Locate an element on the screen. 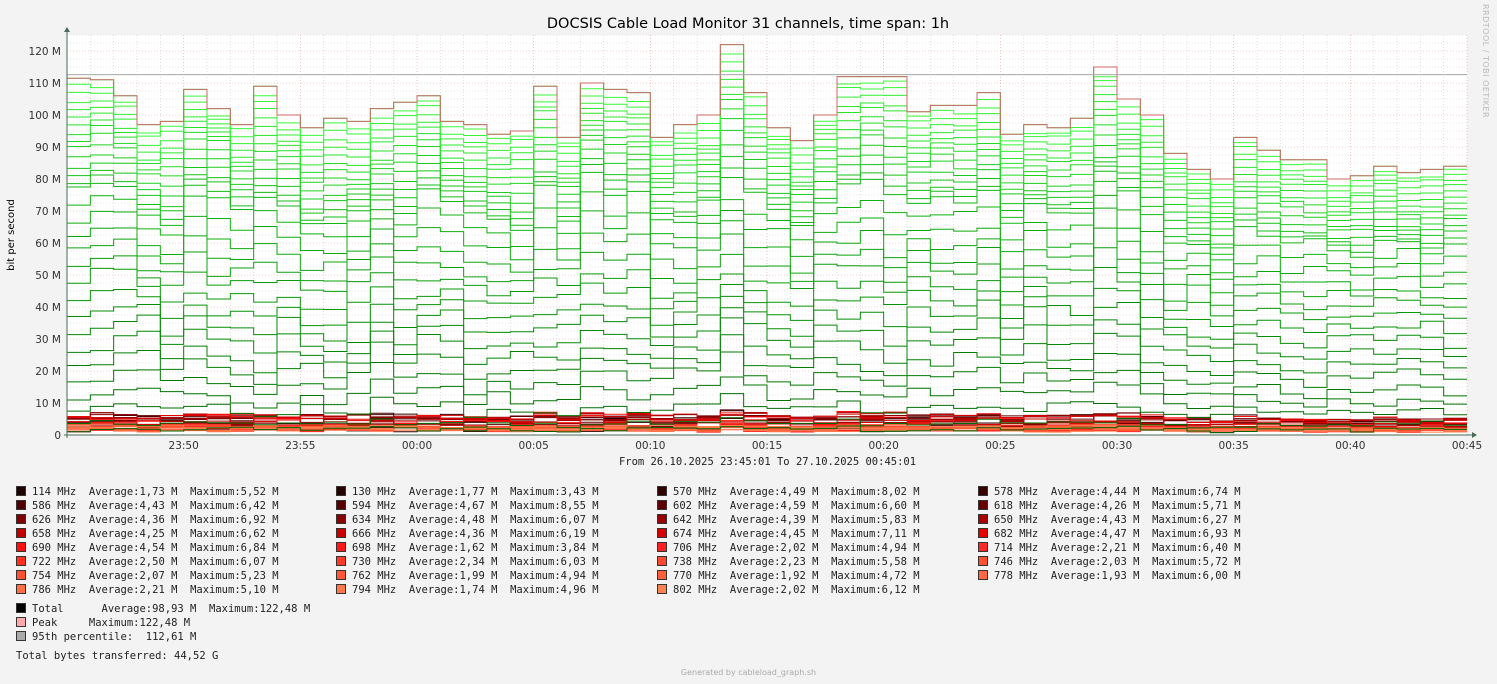  x-tick-label: 23:50 is located at coordinates (184, 446).